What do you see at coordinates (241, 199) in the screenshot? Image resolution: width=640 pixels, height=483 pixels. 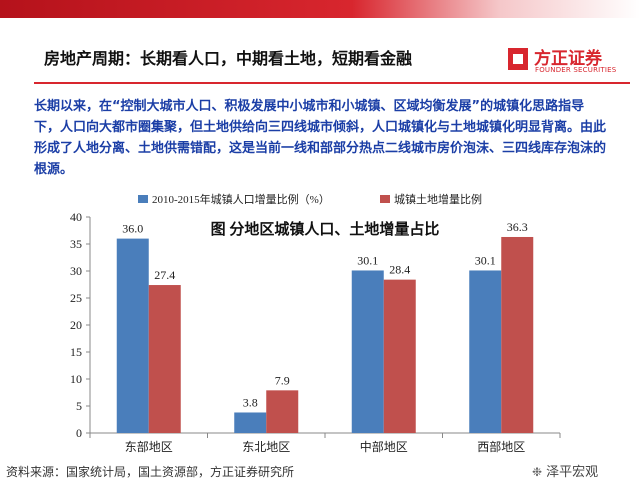 I see `legend-label-population: 2010-2015年城镇人口增量比例（%）` at bounding box center [241, 199].